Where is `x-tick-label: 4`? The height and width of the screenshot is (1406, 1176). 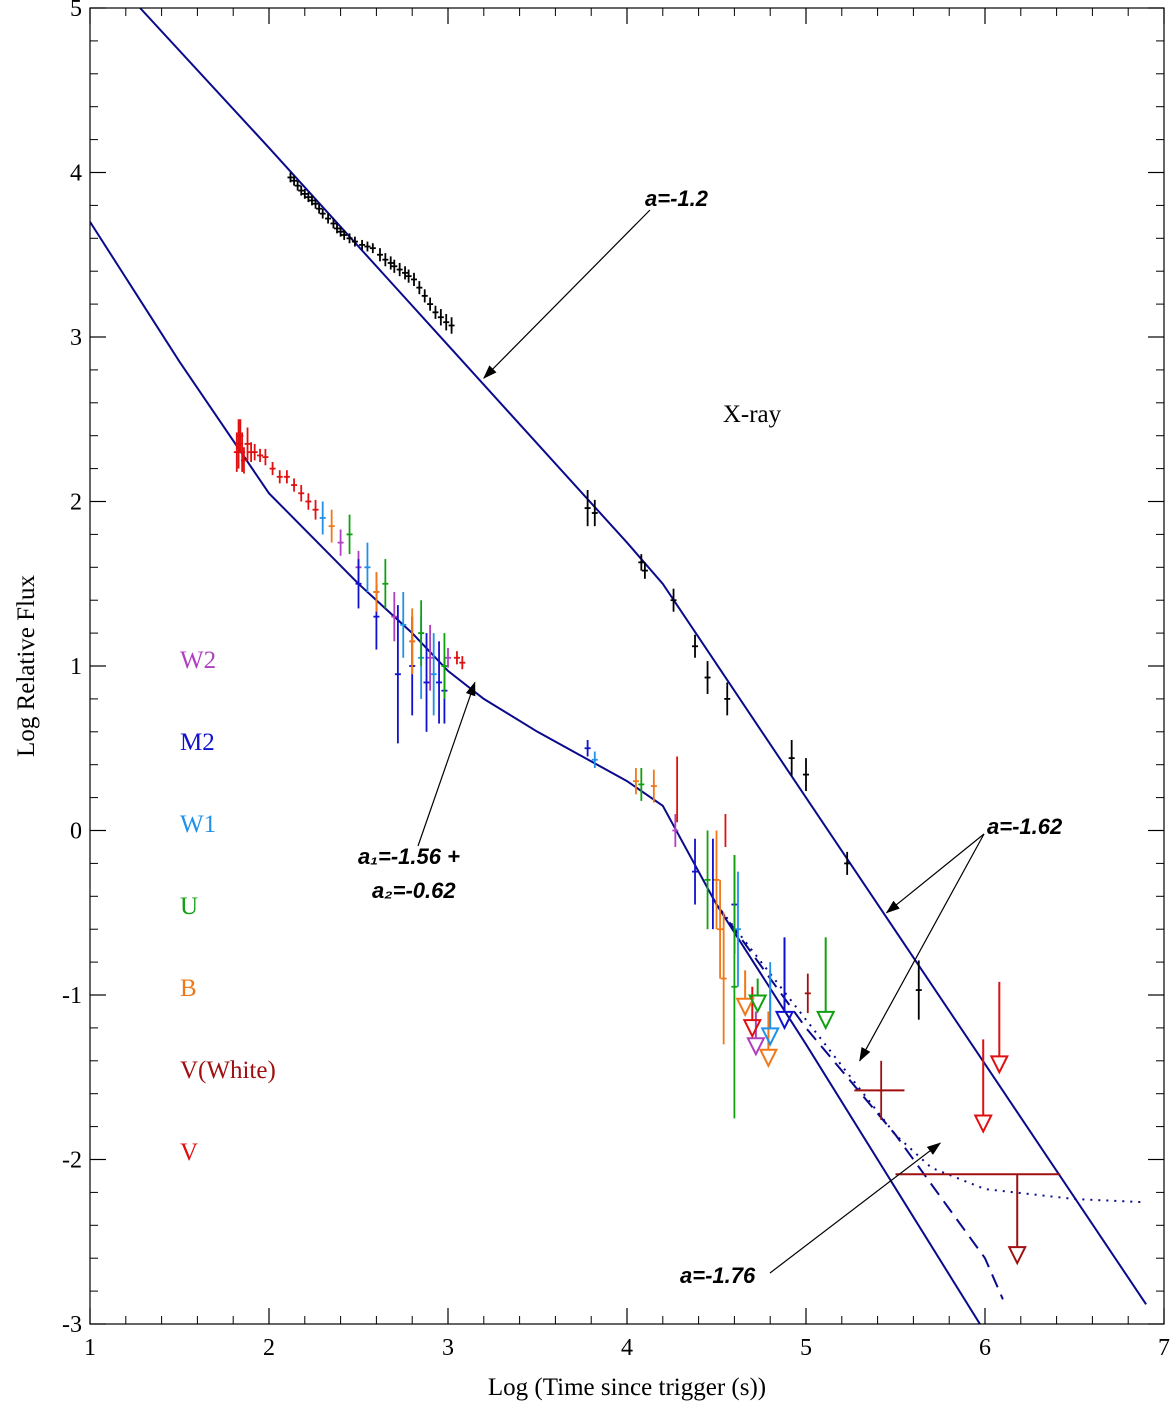
x-tick-label: 4 is located at coordinates (627, 1348).